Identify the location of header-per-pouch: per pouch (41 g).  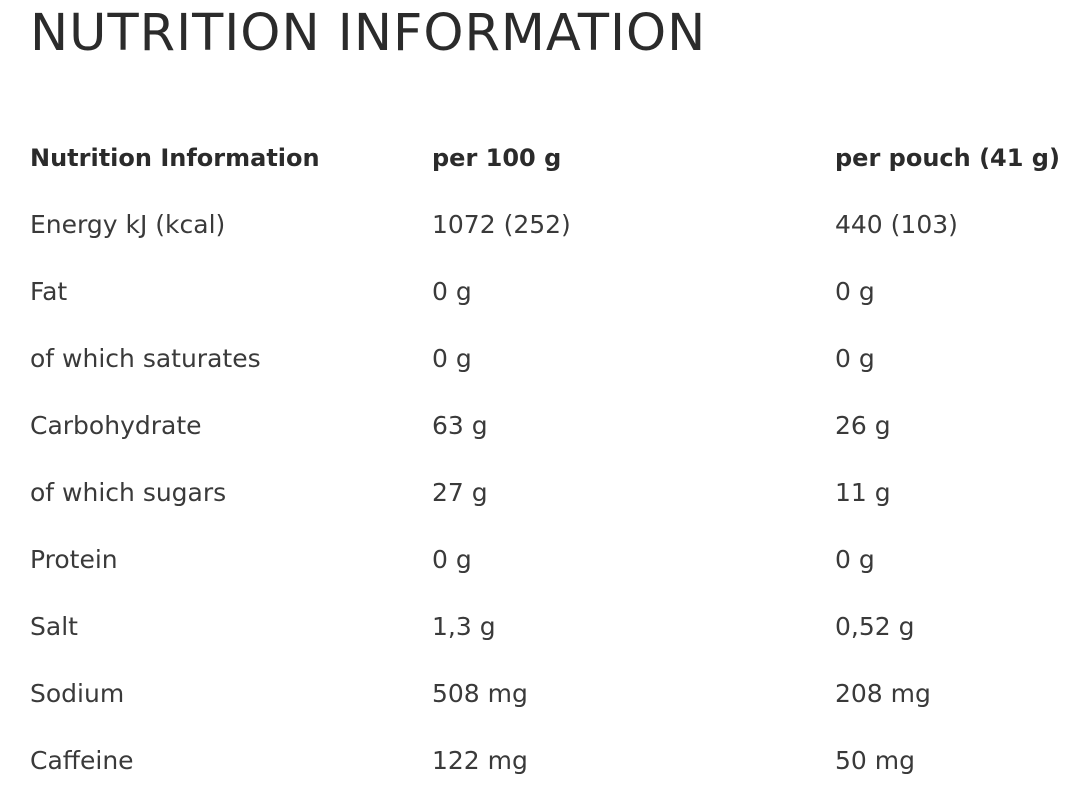
(947, 157).